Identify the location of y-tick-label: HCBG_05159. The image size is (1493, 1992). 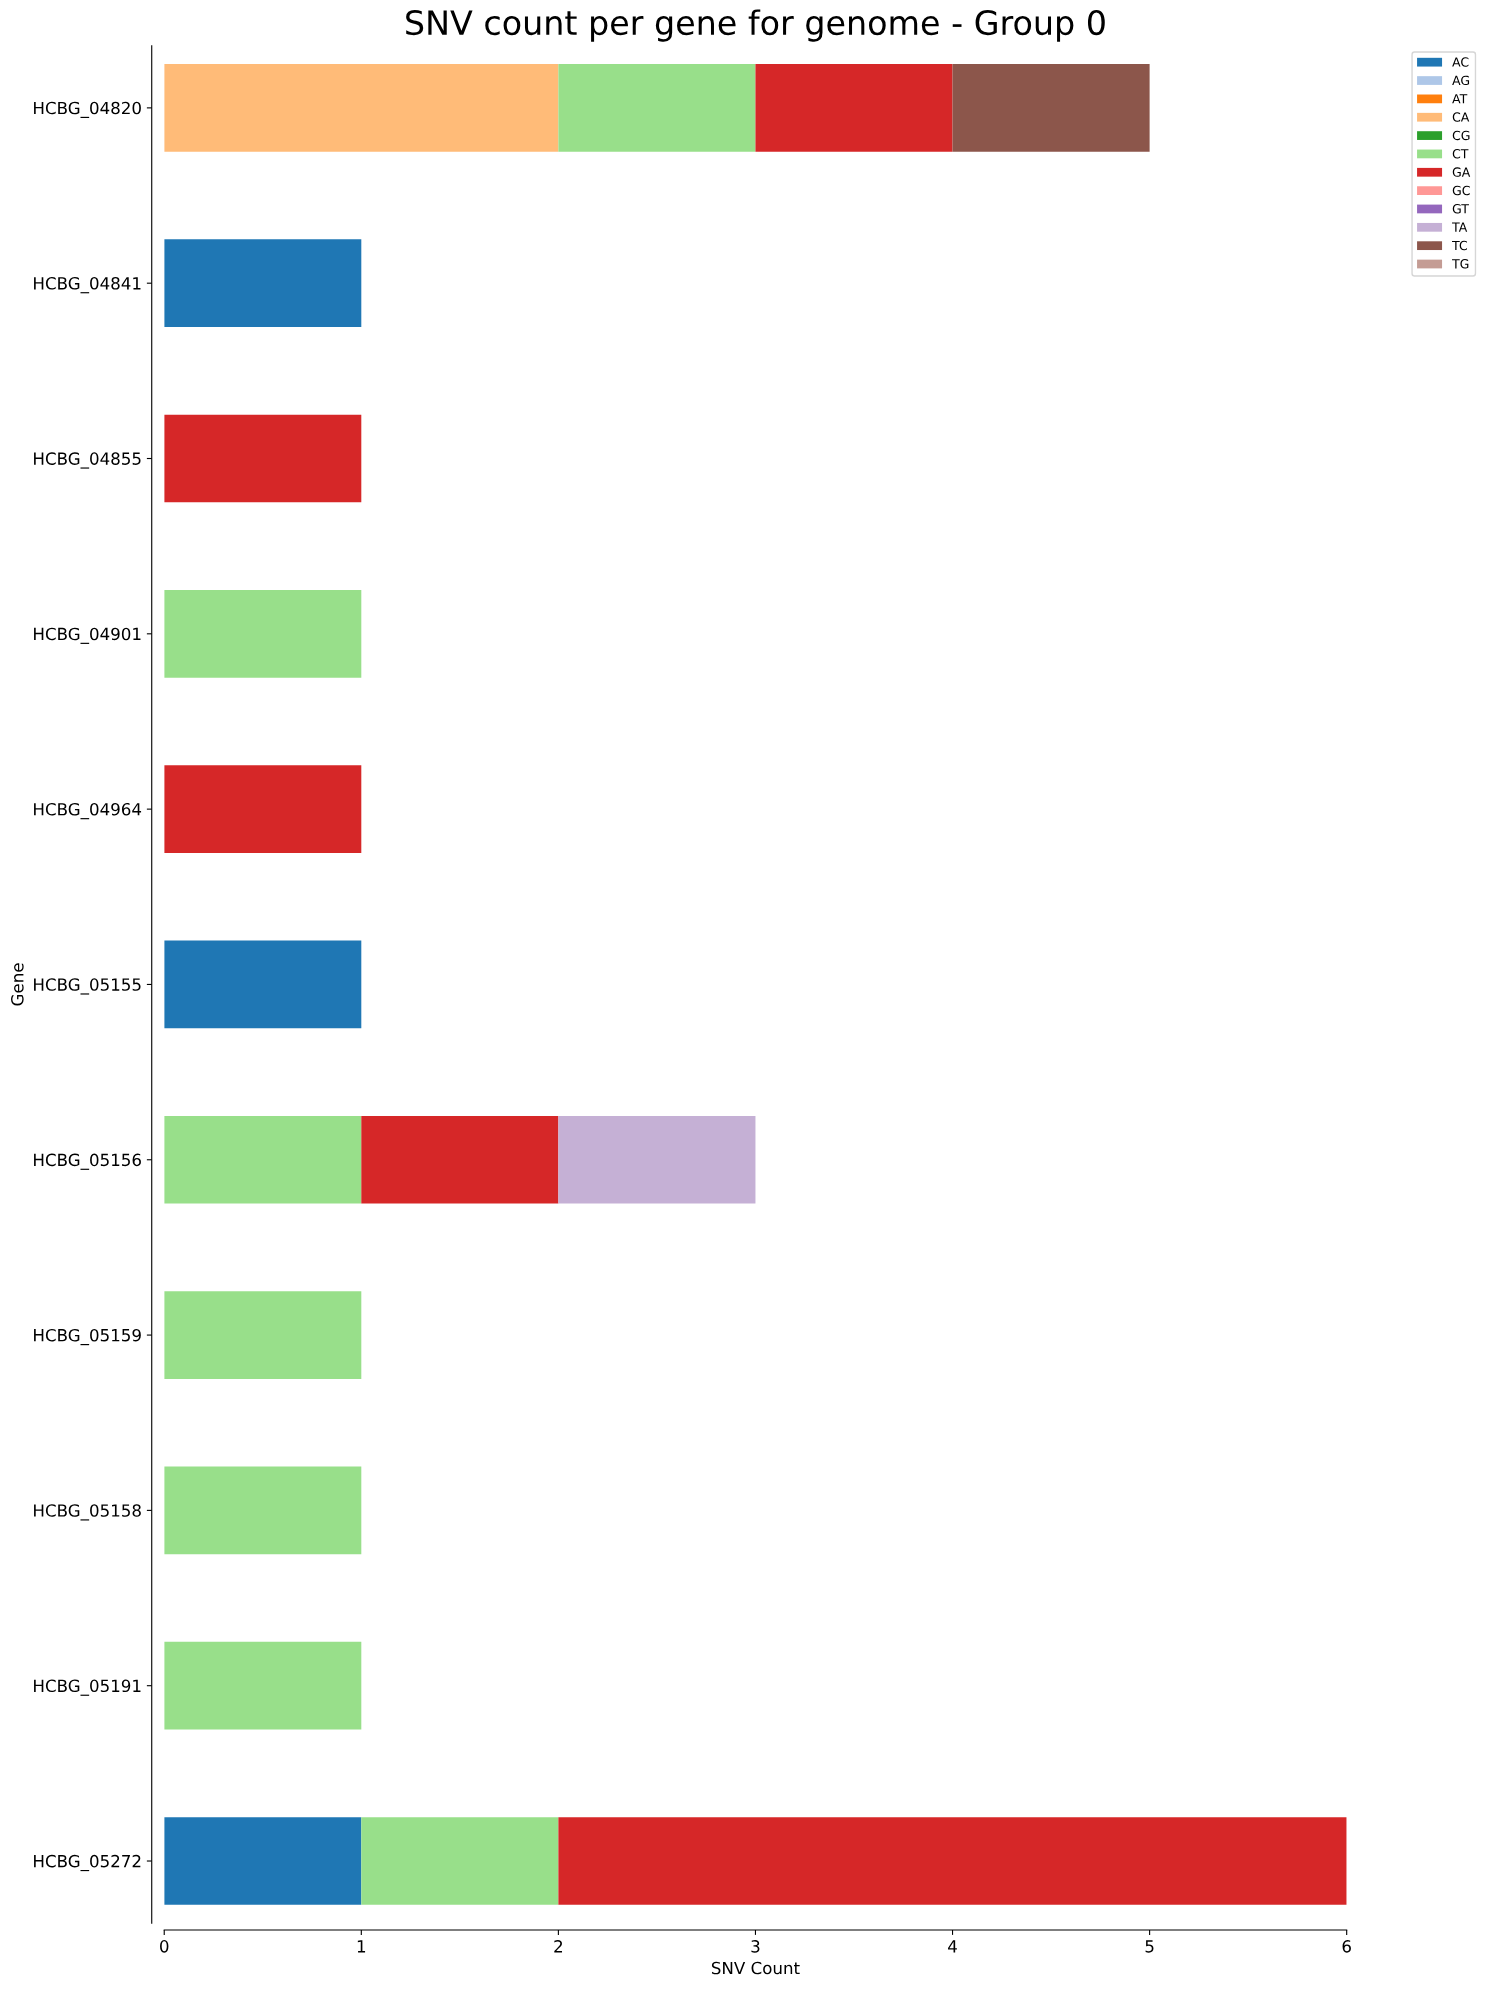
(87, 1337).